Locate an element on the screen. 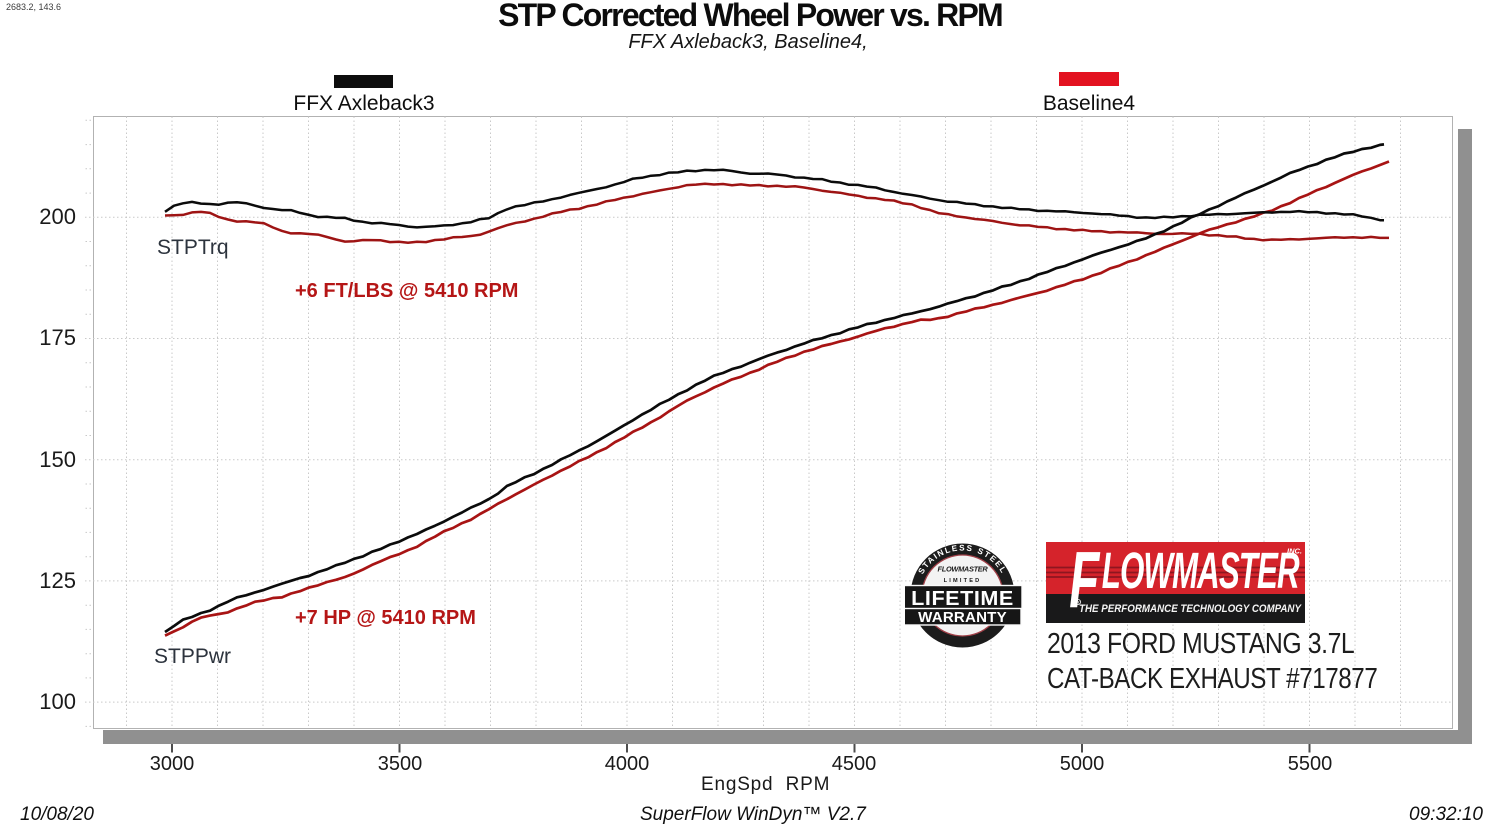  svg-text: LIFETIME is located at coordinates (962, 599).